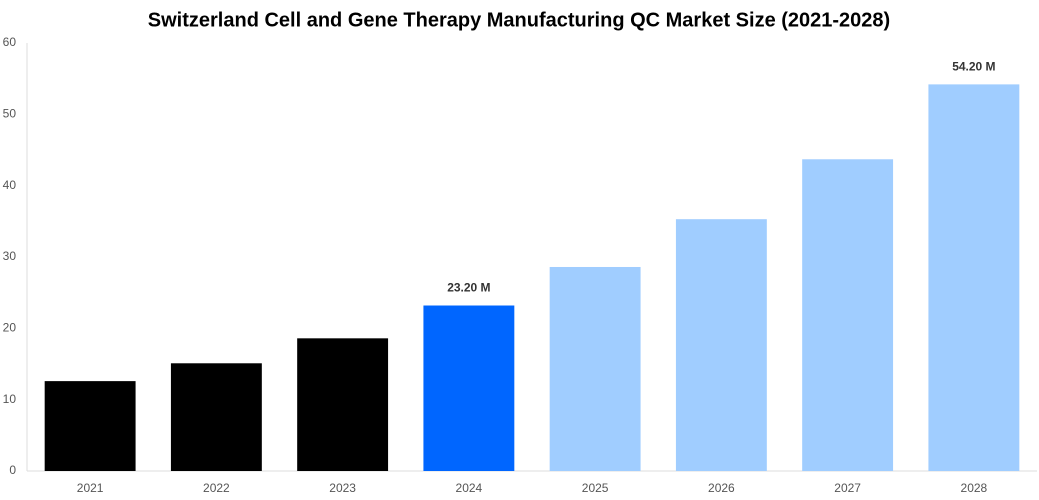 This screenshot has width=1039, height=500. I want to click on x-tick-label: 2024, so click(469, 488).